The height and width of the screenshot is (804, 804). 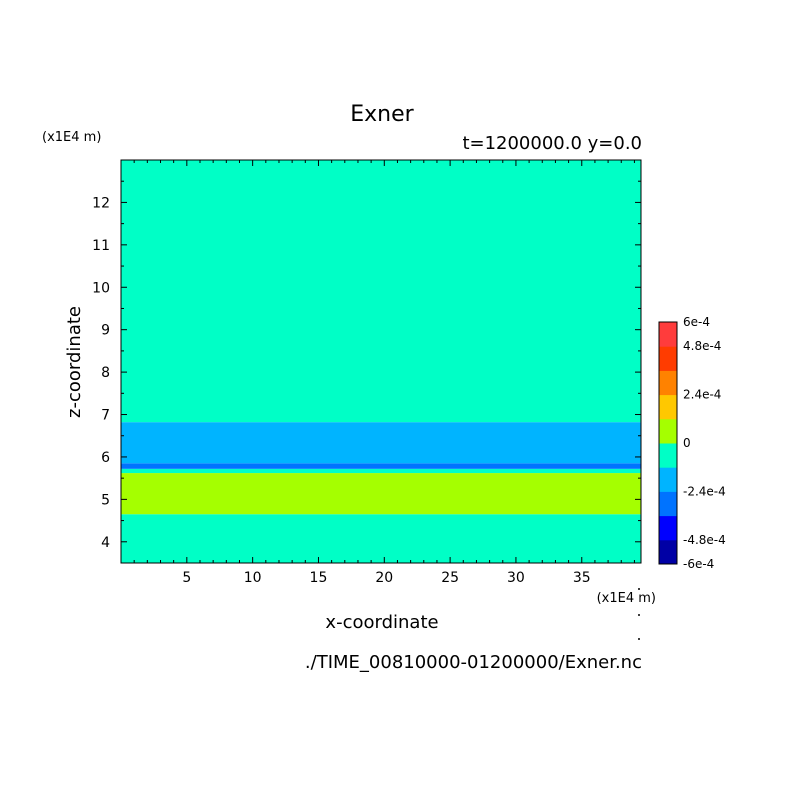 What do you see at coordinates (101, 246) in the screenshot?
I see `y-tick-label: 11` at bounding box center [101, 246].